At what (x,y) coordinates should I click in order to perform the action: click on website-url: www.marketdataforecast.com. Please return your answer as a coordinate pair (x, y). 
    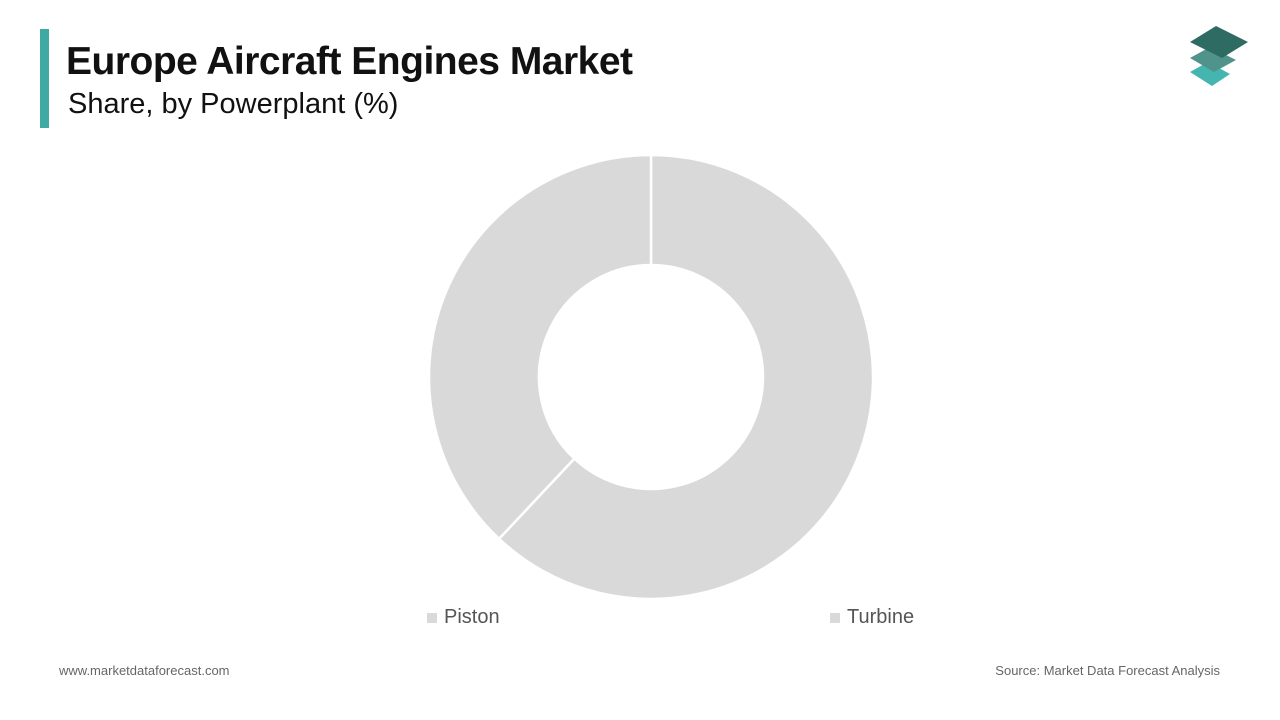
    Looking at the image, I should click on (144, 670).